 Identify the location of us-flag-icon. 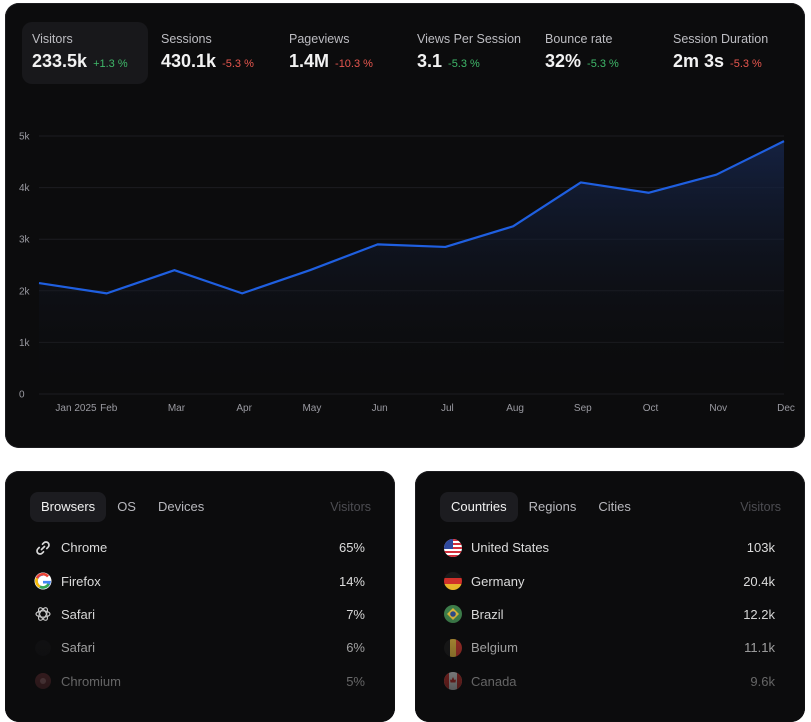
(453, 547).